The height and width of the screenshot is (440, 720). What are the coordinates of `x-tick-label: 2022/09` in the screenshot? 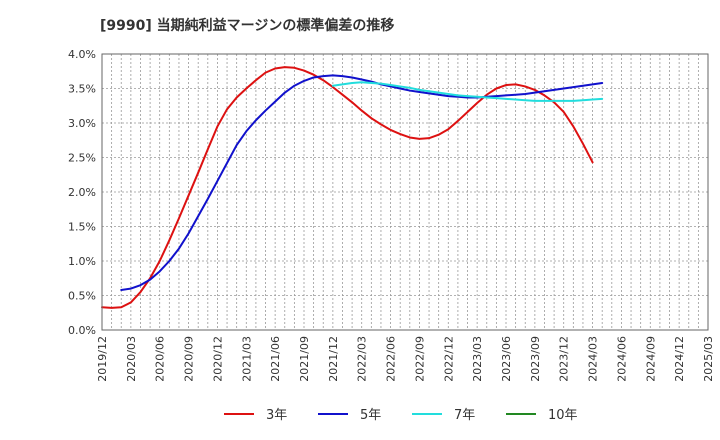 It's located at (419, 359).